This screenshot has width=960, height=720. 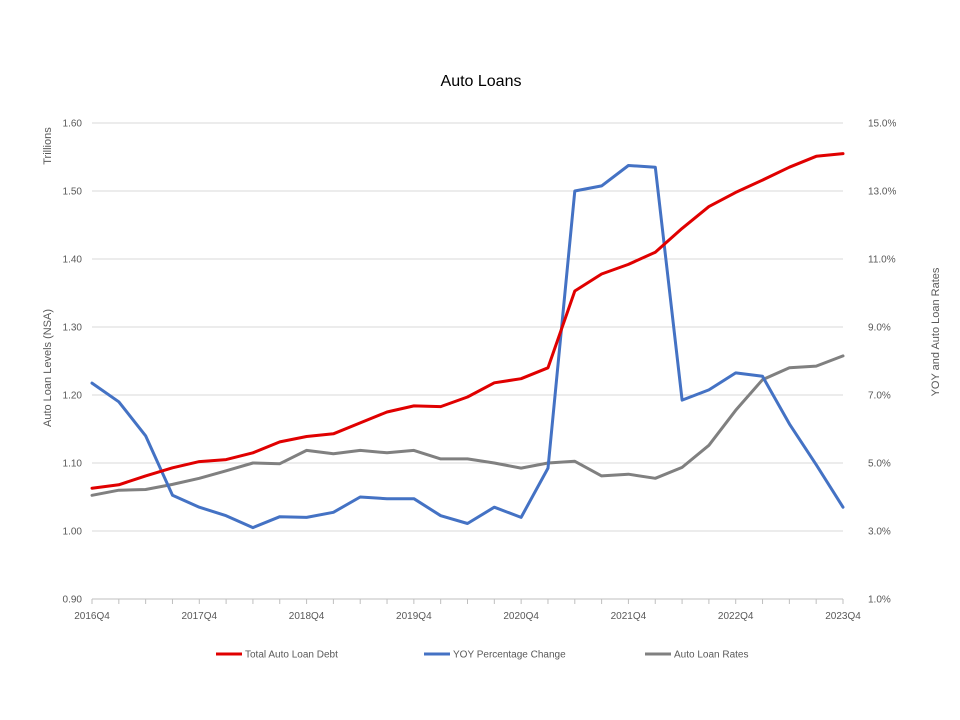 What do you see at coordinates (879, 600) in the screenshot?
I see `right-tick-label: 1.0%` at bounding box center [879, 600].